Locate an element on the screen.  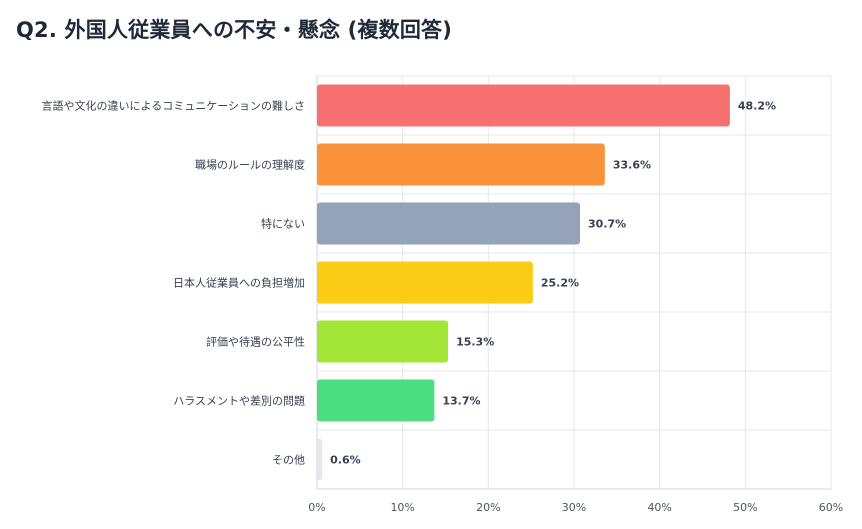
category-label-4: 評価や待遇の公平性 is located at coordinates (255, 342).